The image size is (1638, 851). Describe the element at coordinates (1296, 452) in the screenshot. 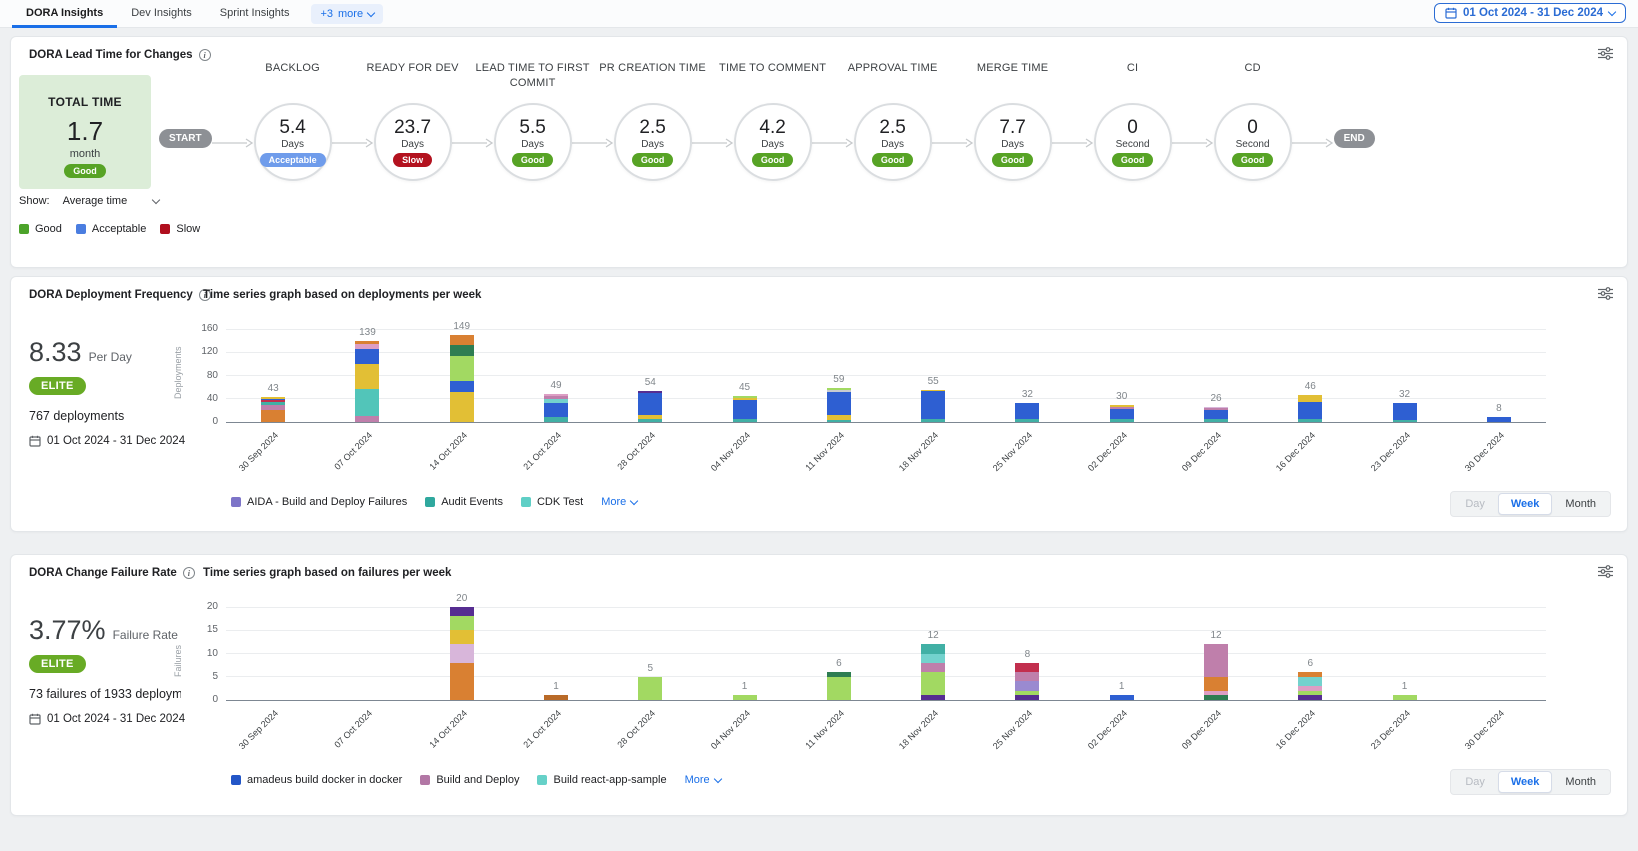

I see `x-axis-label: 16 Dec 2024` at that location.